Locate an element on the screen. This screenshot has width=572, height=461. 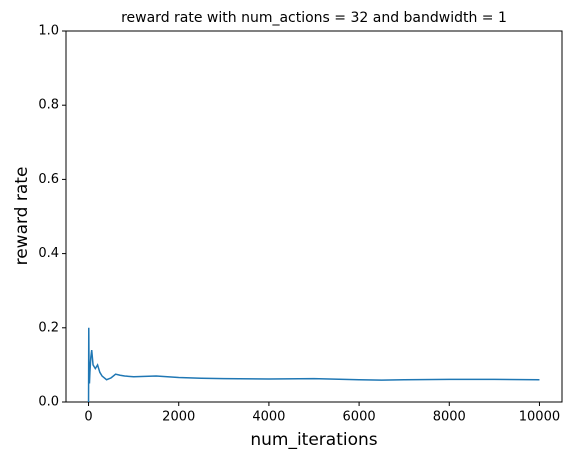
y-axis-label: reward rate is located at coordinates (22, 216).